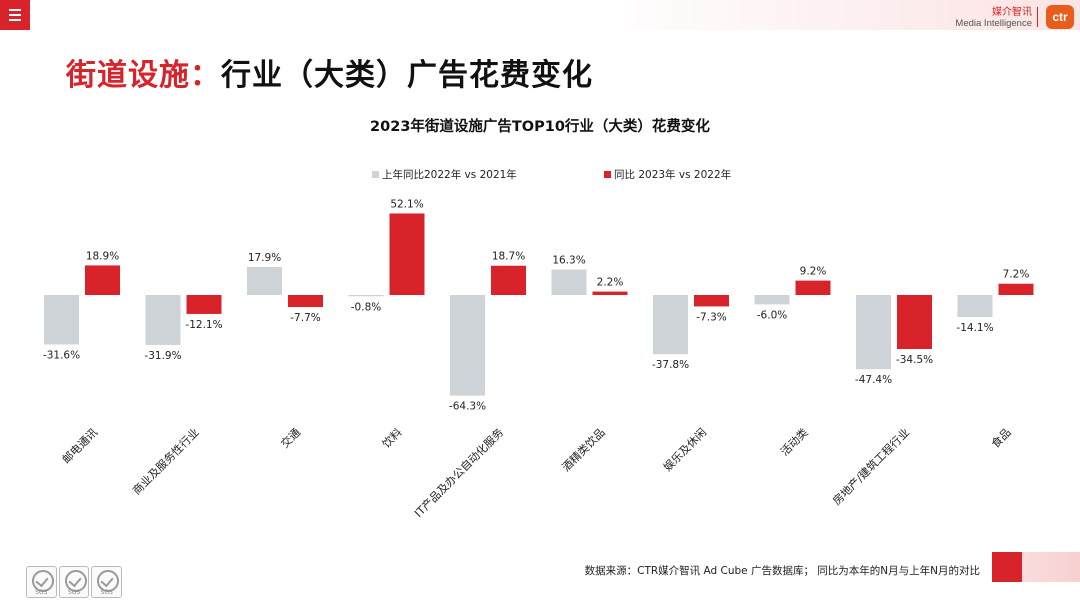  I want to click on data-label: 16.3%, so click(568, 260).